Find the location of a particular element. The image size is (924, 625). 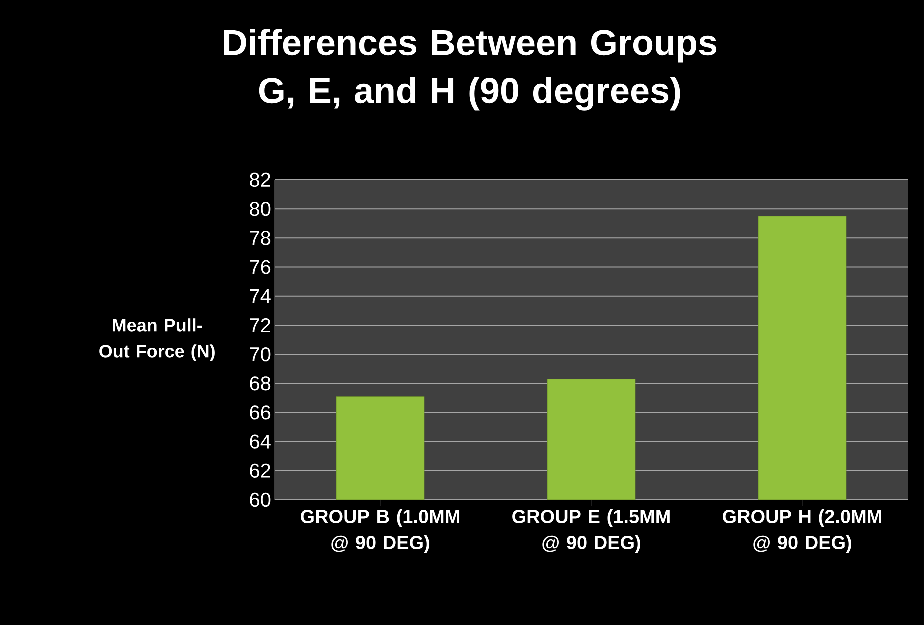

y-tick-label: 74 is located at coordinates (260, 296).